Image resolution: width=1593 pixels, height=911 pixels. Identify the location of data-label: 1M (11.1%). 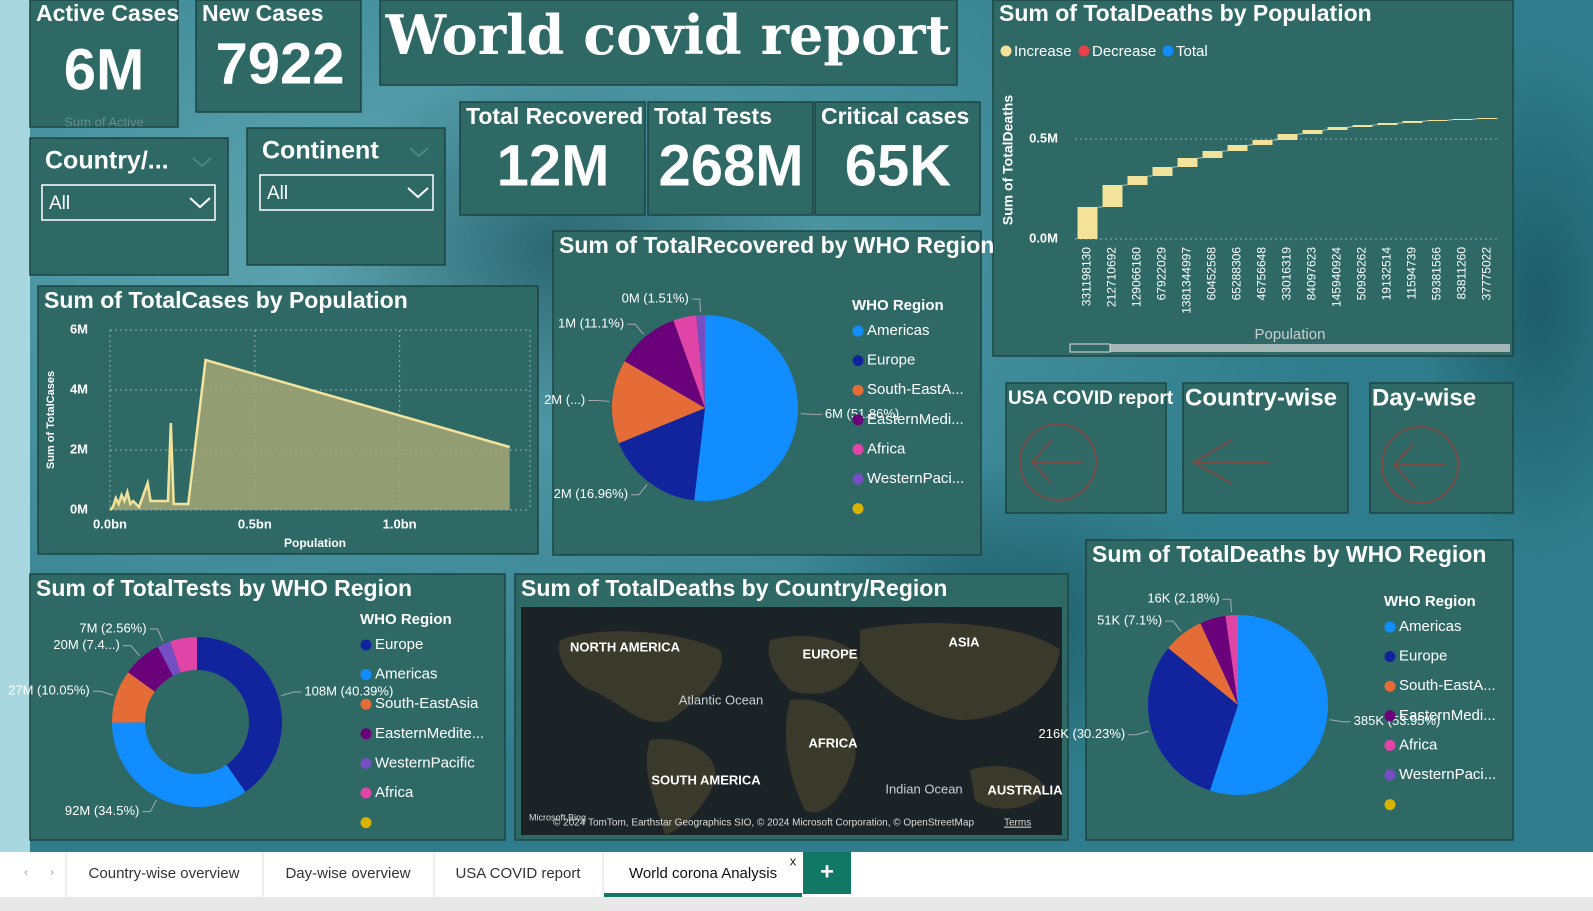
(591, 323).